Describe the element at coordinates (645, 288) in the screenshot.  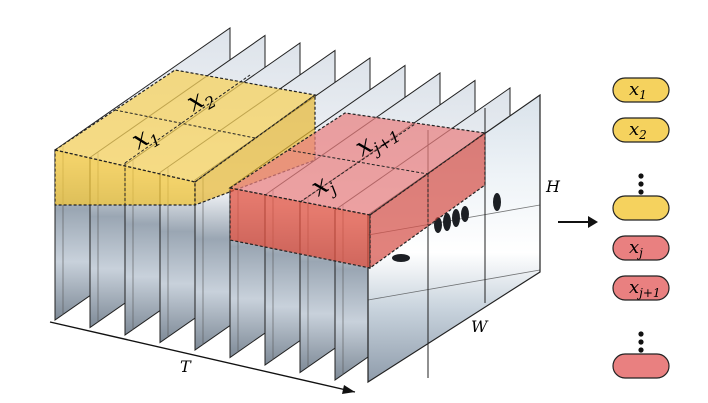
I see `token-label: xj+1` at that location.